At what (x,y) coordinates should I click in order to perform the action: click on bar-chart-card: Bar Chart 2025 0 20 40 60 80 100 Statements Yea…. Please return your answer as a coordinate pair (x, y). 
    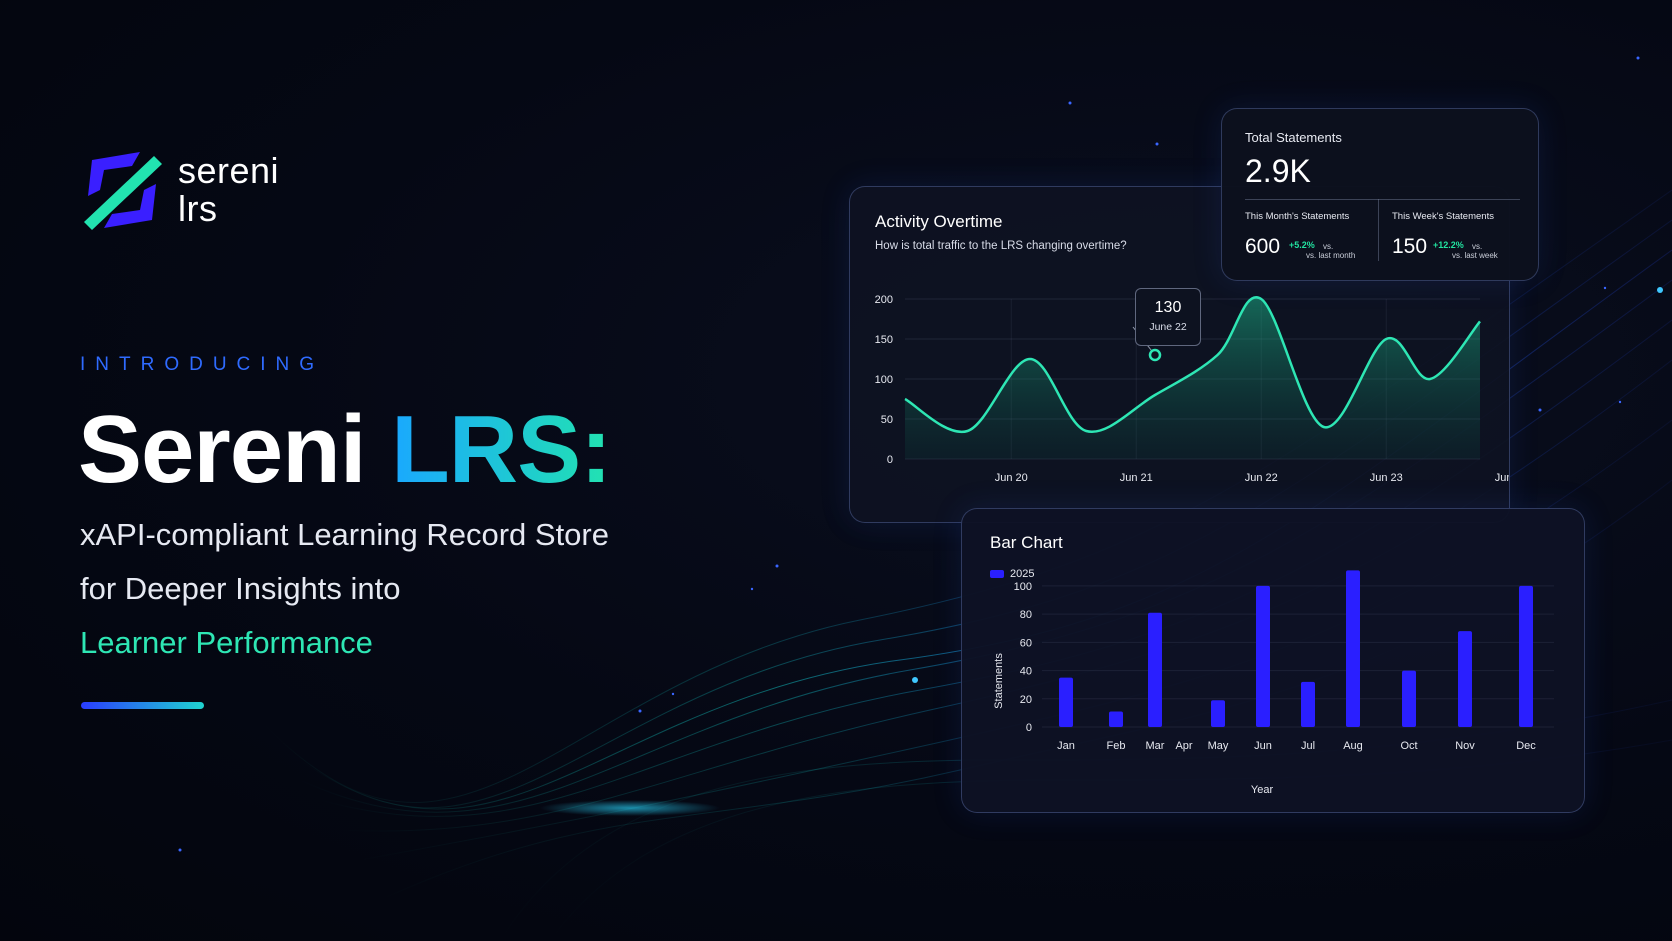
    Looking at the image, I should click on (1273, 660).